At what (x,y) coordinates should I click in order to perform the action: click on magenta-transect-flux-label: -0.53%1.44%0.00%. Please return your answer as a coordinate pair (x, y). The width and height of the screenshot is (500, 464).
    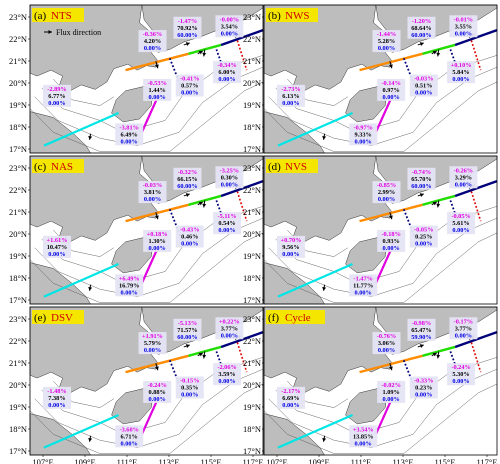
    Looking at the image, I should click on (157, 89).